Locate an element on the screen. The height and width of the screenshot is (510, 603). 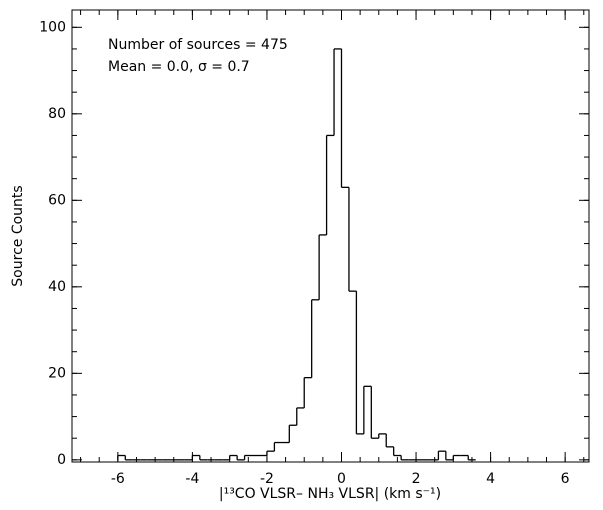
x-tick-label: -4 is located at coordinates (192, 479).